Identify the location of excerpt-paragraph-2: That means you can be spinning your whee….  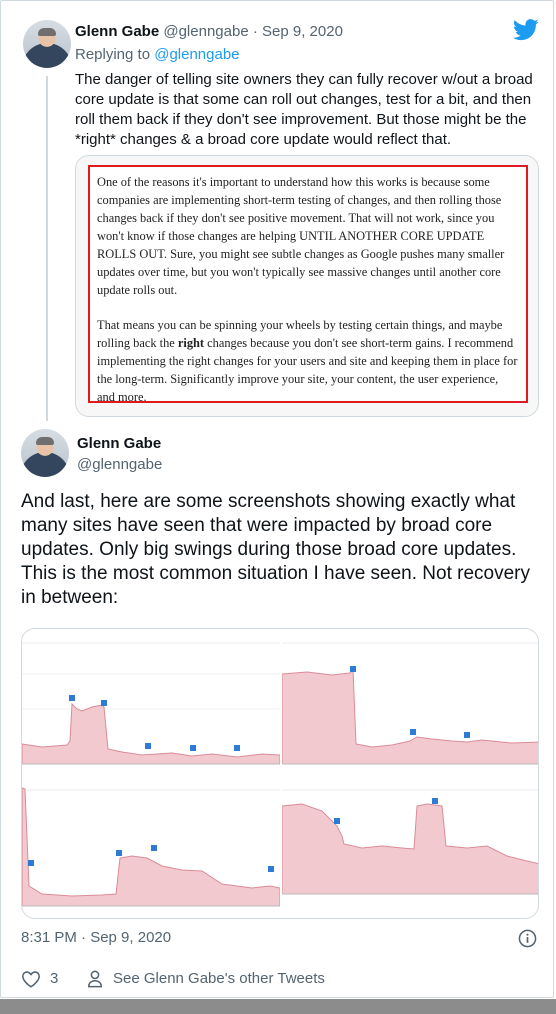
(308, 361).